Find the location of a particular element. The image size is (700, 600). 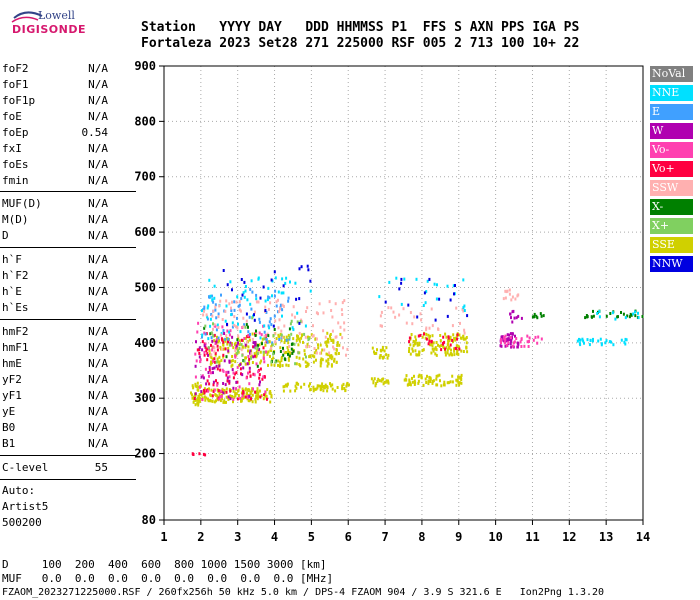

legend-entry: SSE is located at coordinates (671, 245).